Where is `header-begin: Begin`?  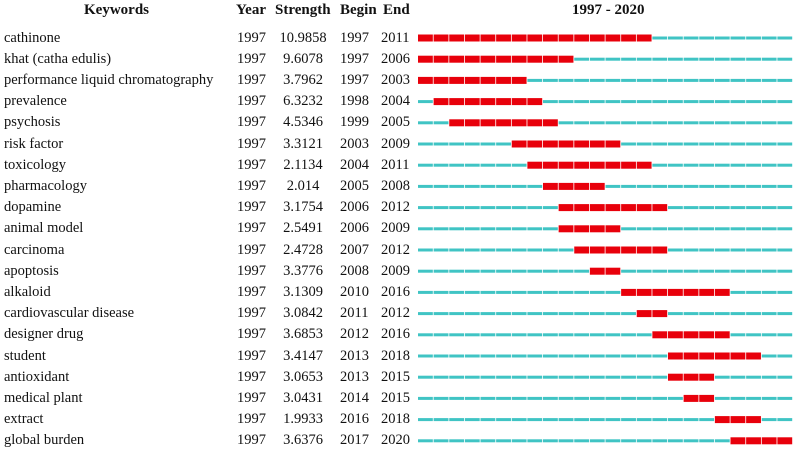 header-begin: Begin is located at coordinates (358, 10).